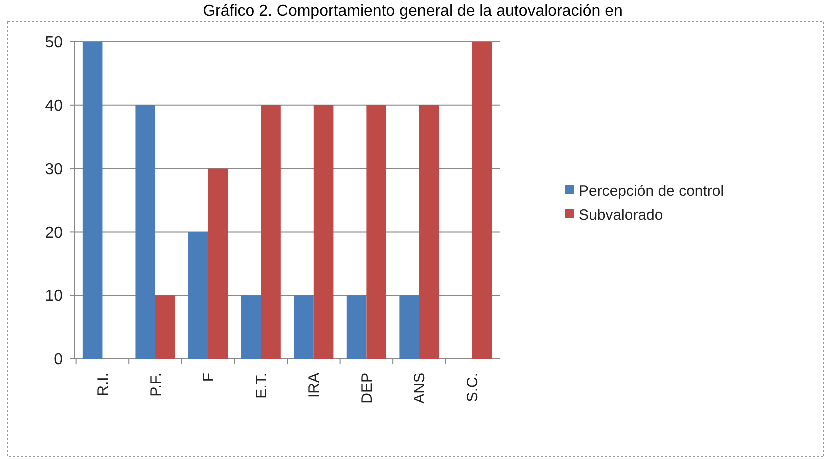  Describe the element at coordinates (54, 43) in the screenshot. I see `y-tick-label: 50` at that location.